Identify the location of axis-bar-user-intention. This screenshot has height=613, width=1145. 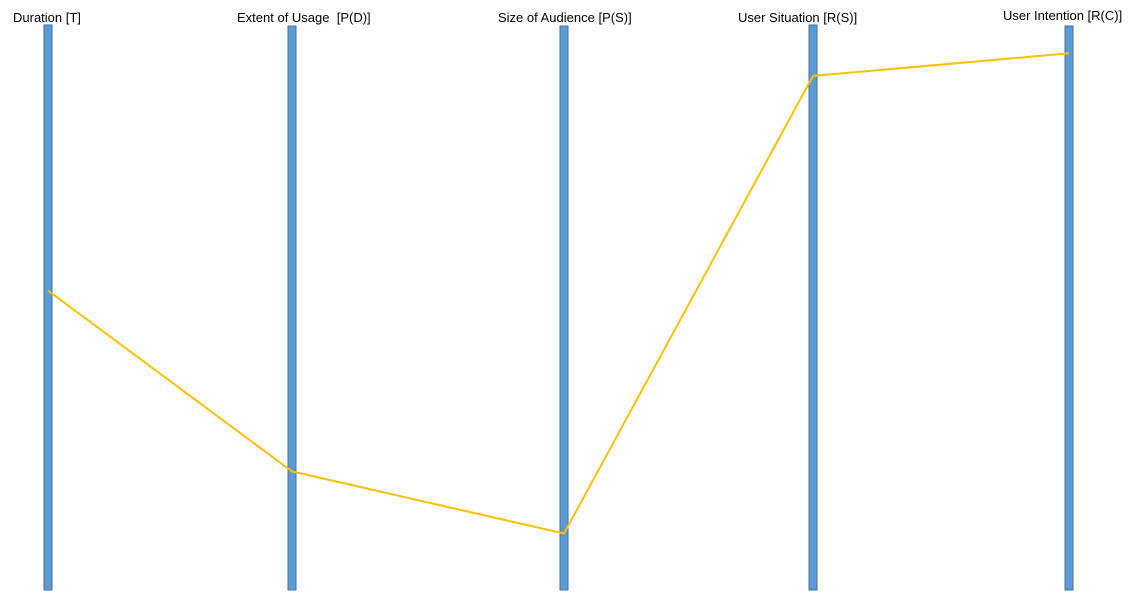
(1069, 308).